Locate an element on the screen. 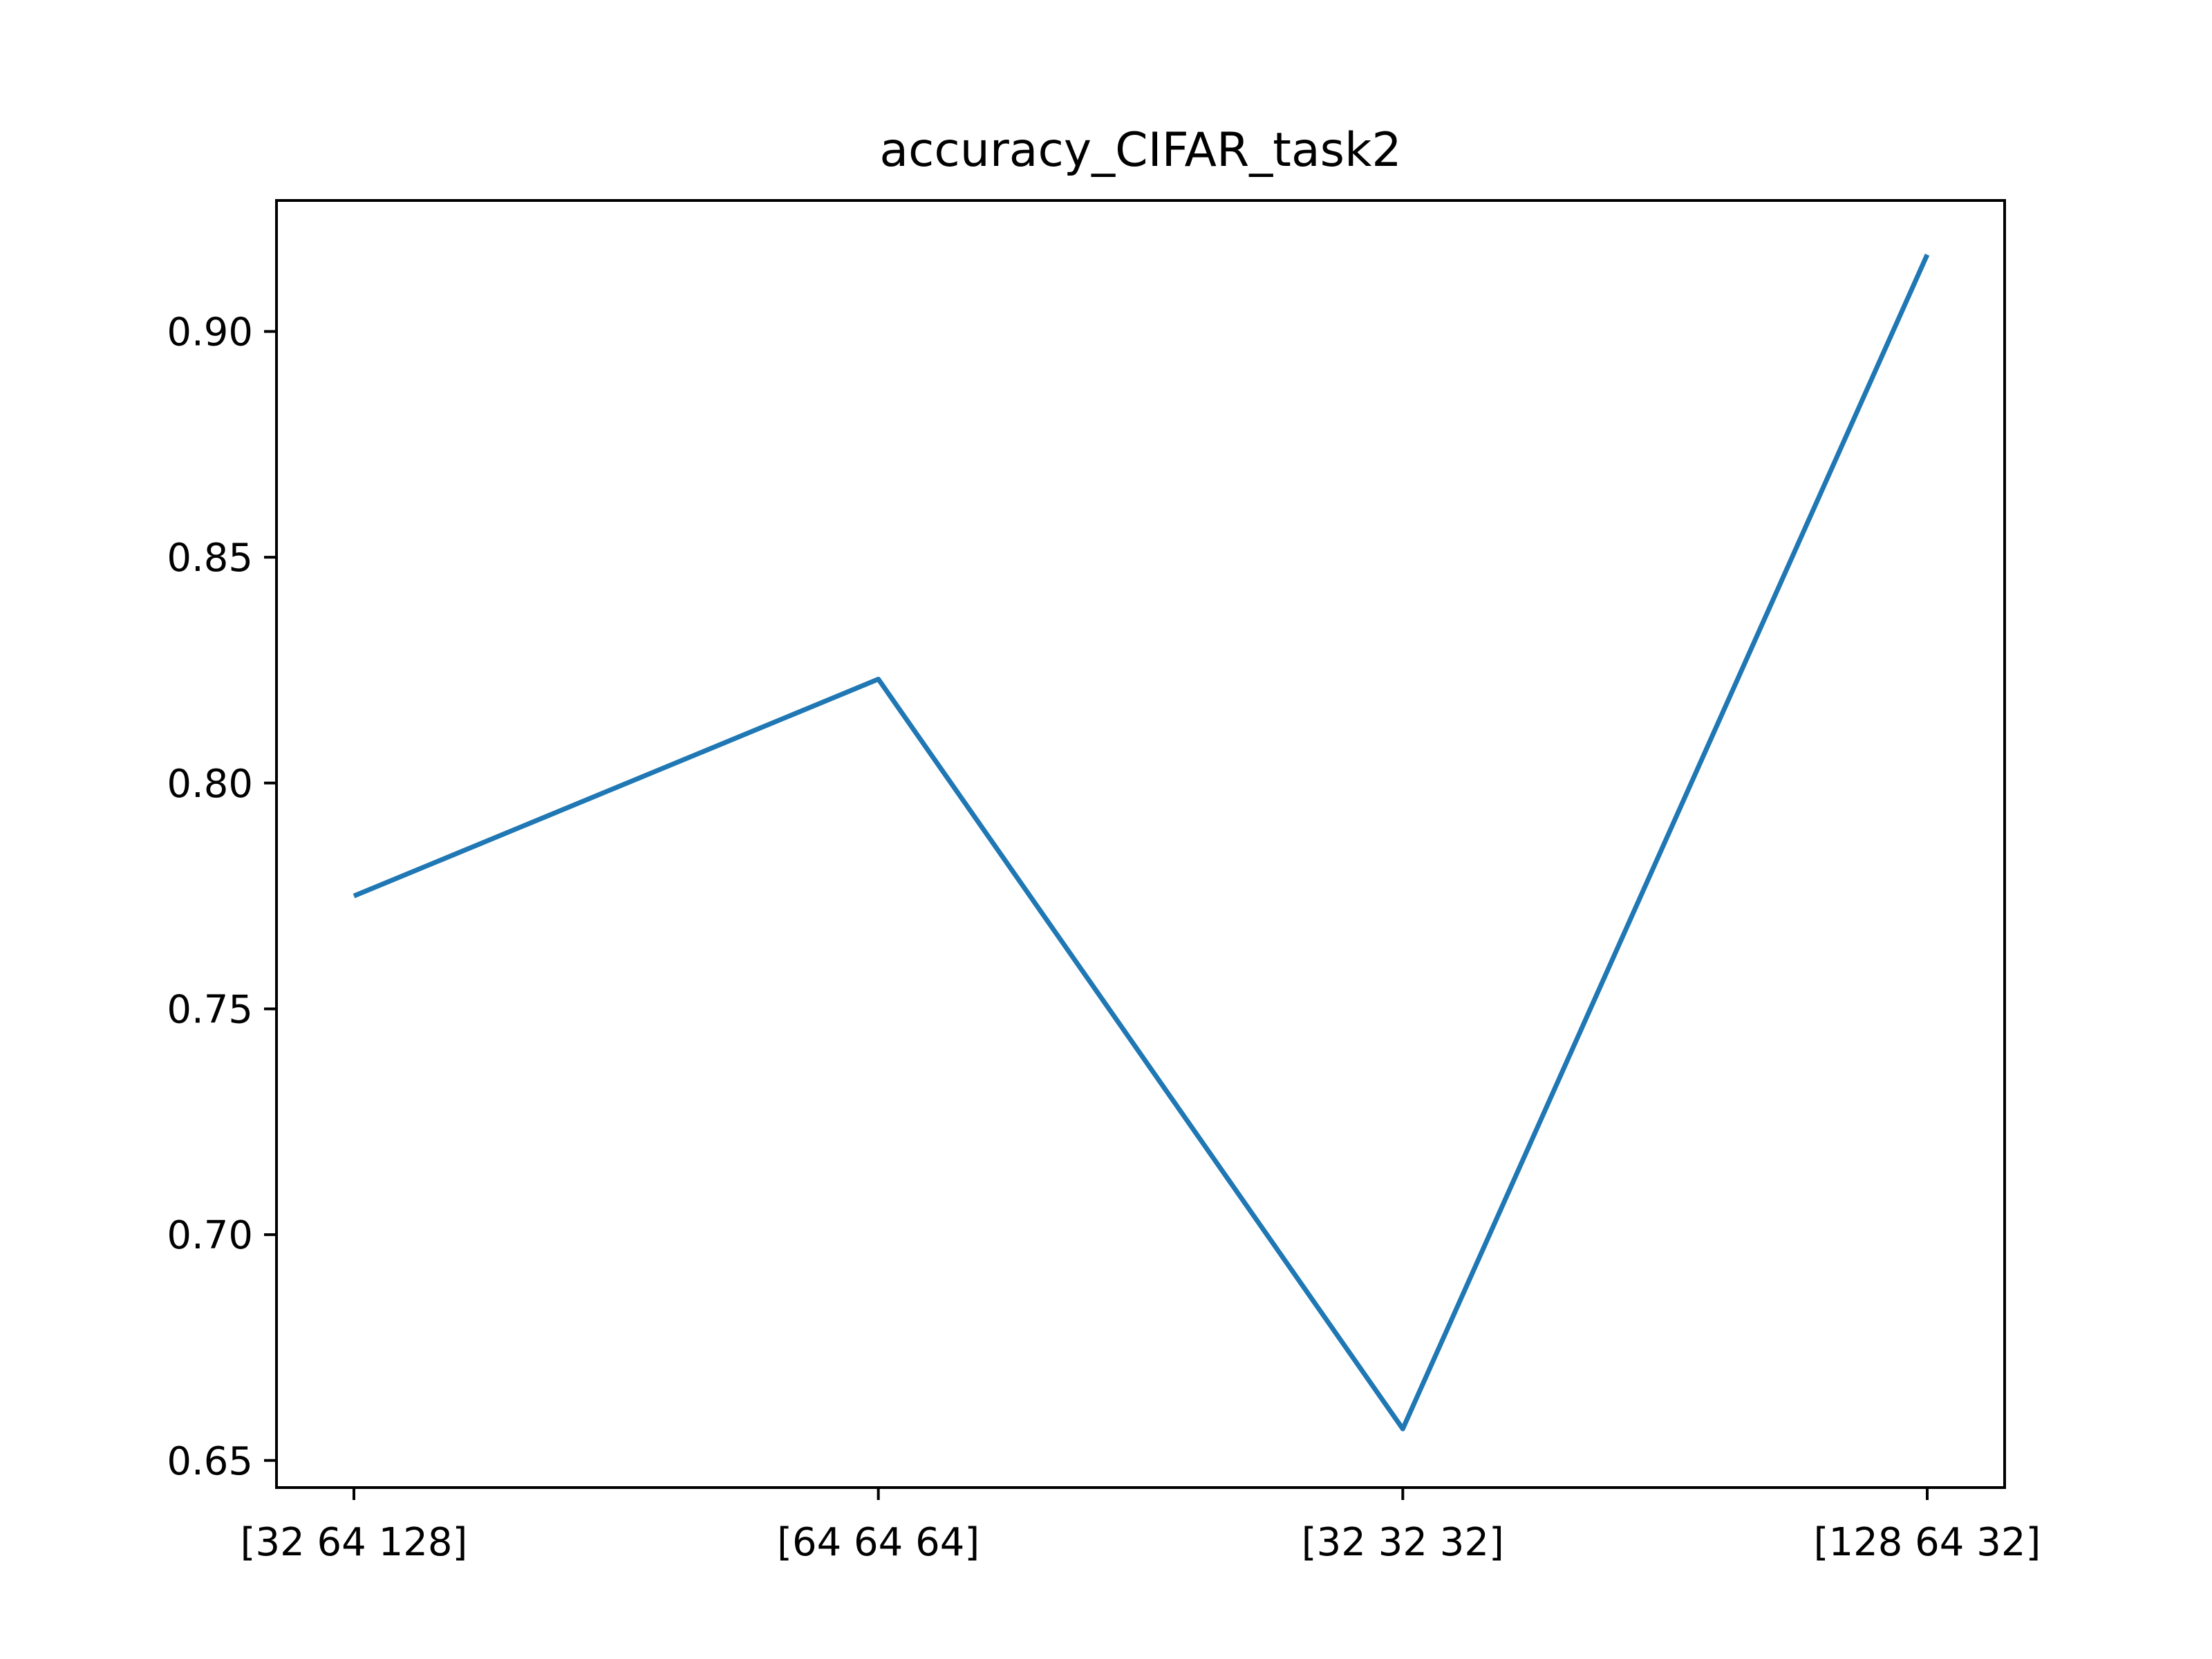  x-tick-label: [32 32 32] is located at coordinates (1403, 1543).